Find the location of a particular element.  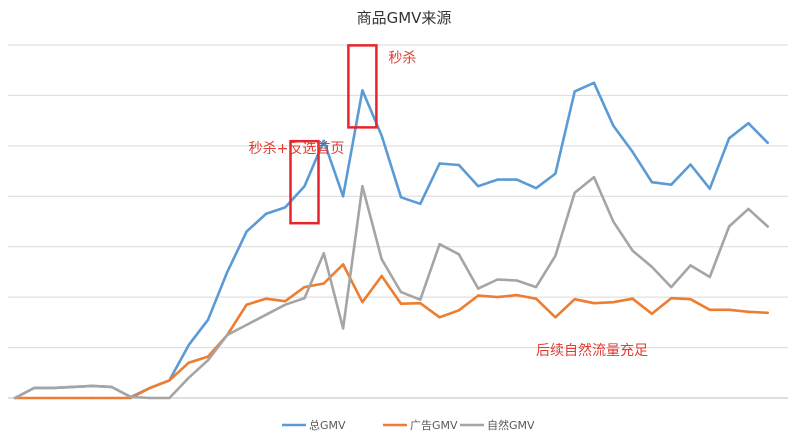

legend-label-3: 自然GMV is located at coordinates (511, 425).